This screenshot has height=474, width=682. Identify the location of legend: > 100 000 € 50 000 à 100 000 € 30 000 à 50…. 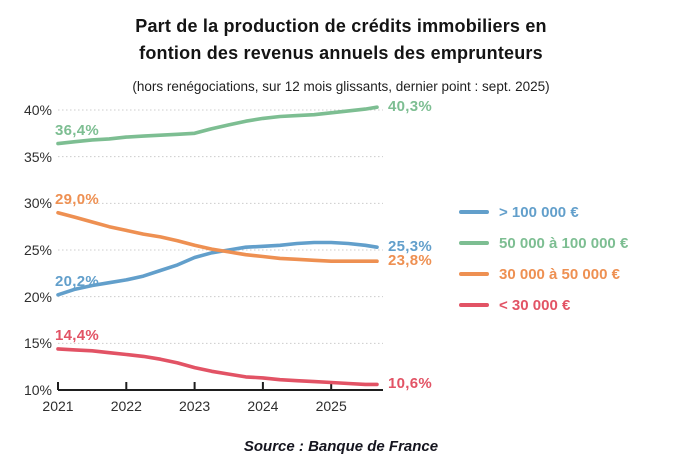
(543, 258).